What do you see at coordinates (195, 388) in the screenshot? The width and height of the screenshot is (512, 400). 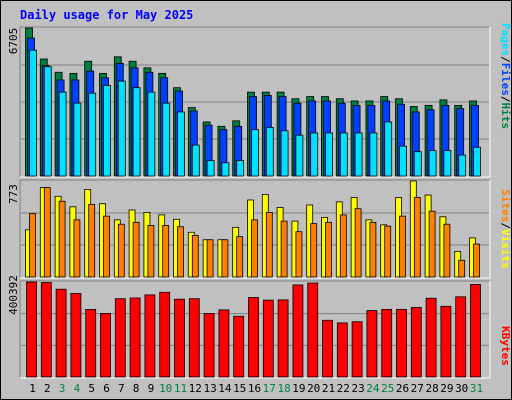 I see `x-tick-label-12: 12` at bounding box center [195, 388].